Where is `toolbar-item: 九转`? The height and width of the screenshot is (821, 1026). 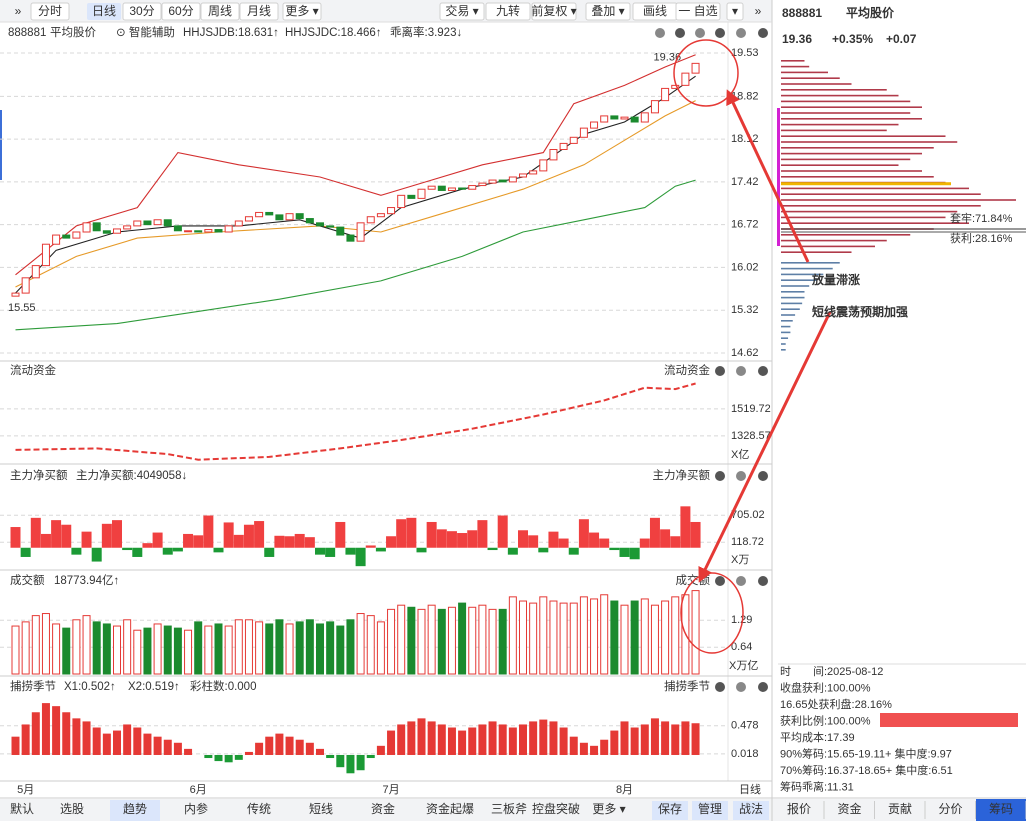
toolbar-item: 九转 is located at coordinates (508, 10).